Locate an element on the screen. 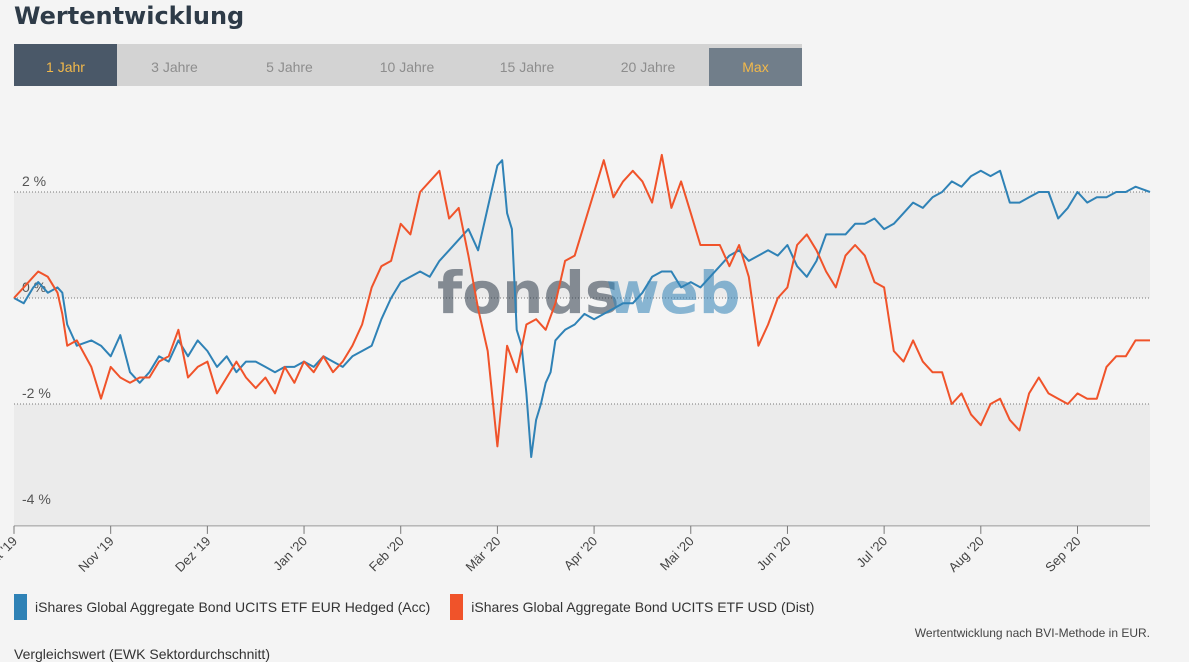 The image size is (1189, 662). methodology-note: Wertentwicklung nach BVI-Methode in EUR. is located at coordinates (1032, 633).